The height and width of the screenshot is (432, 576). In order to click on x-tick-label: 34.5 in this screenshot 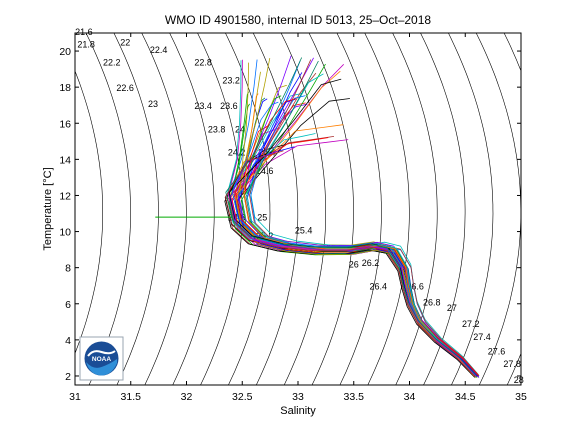, I will do `click(465, 397)`.